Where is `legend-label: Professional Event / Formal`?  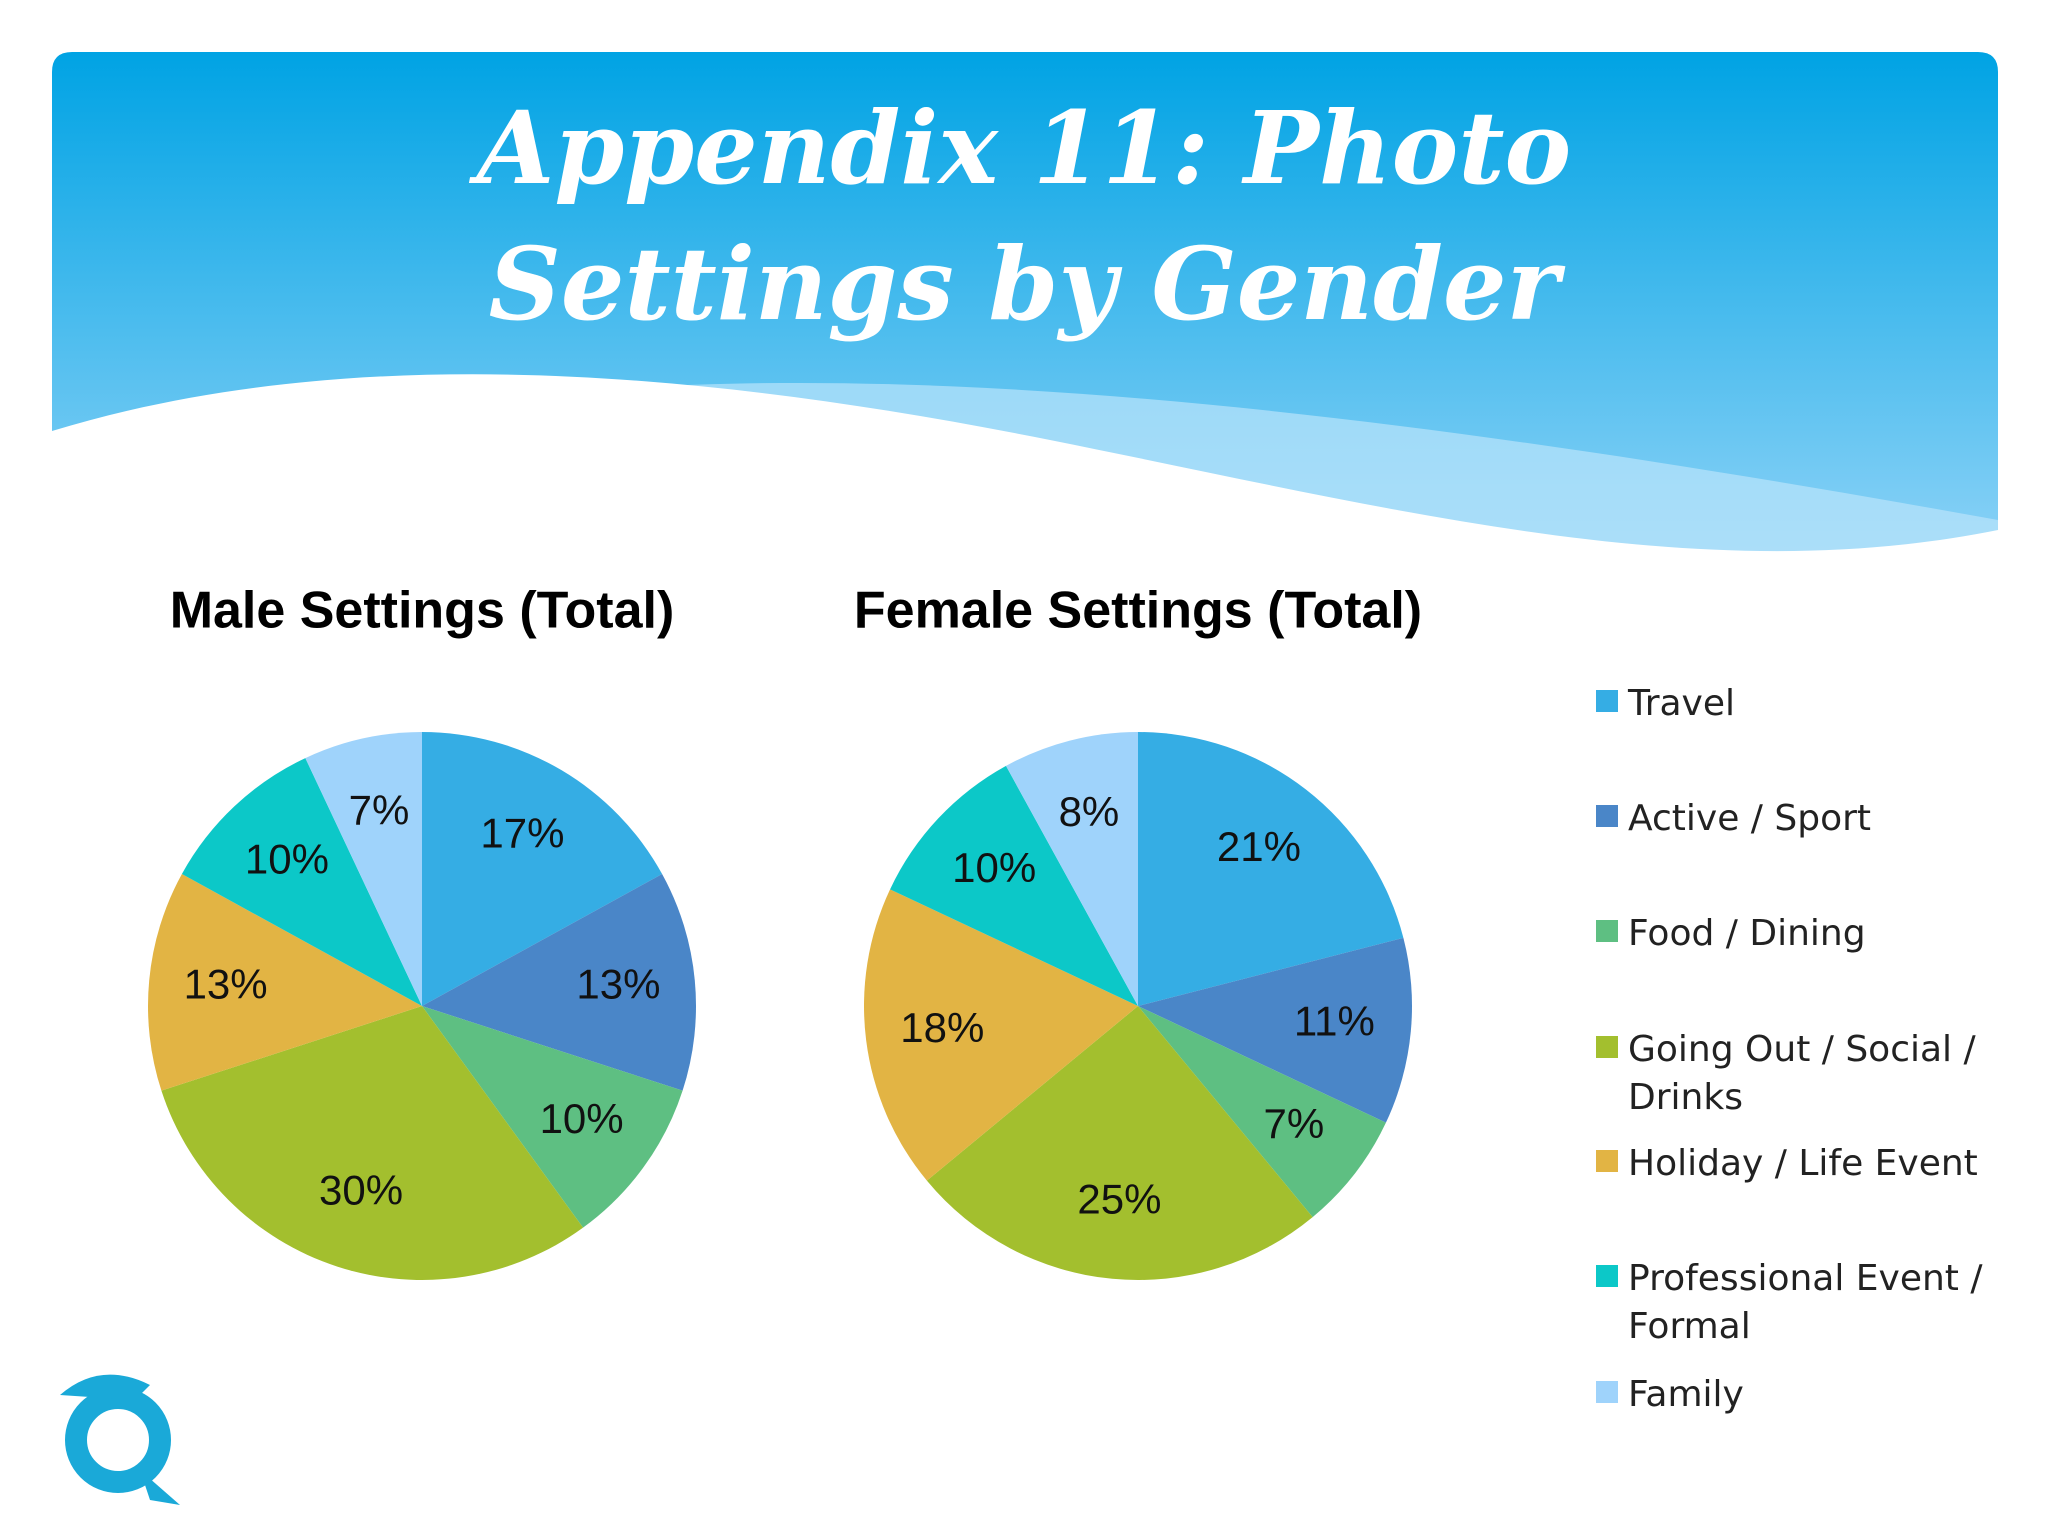
legend-label: Professional Event / Formal is located at coordinates (1805, 1302).